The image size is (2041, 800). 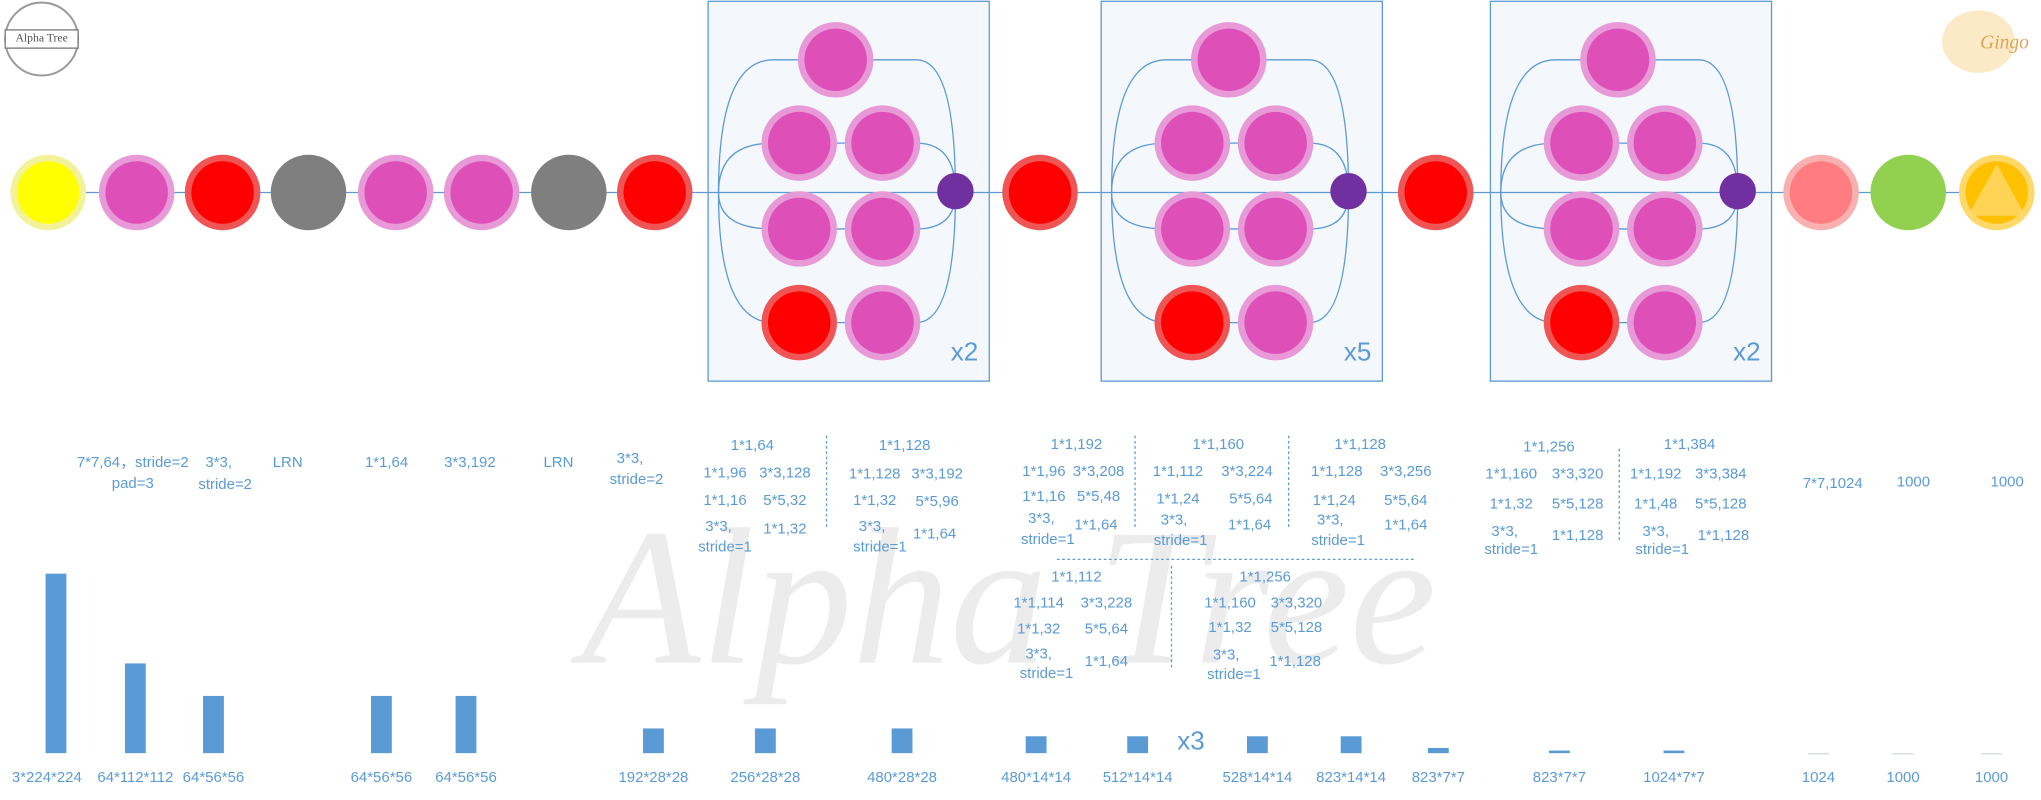 I want to click on layer-param: 1*1,96, so click(x=724, y=472).